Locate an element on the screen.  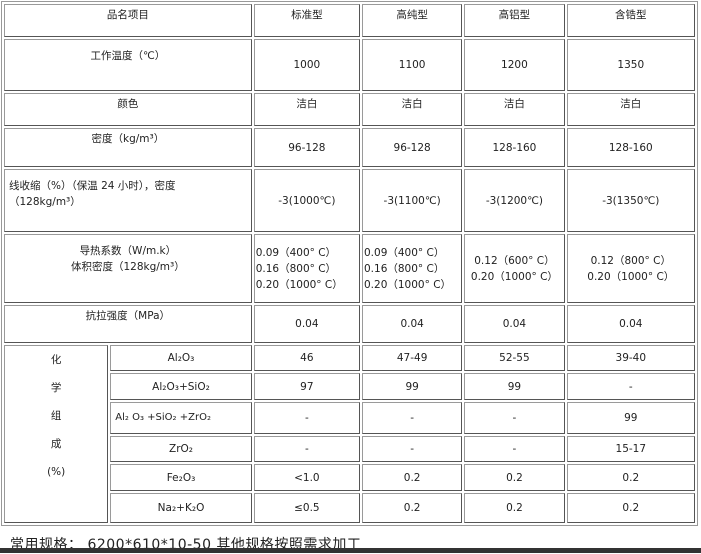
chem-label-char: 成 is located at coordinates (56, 444).